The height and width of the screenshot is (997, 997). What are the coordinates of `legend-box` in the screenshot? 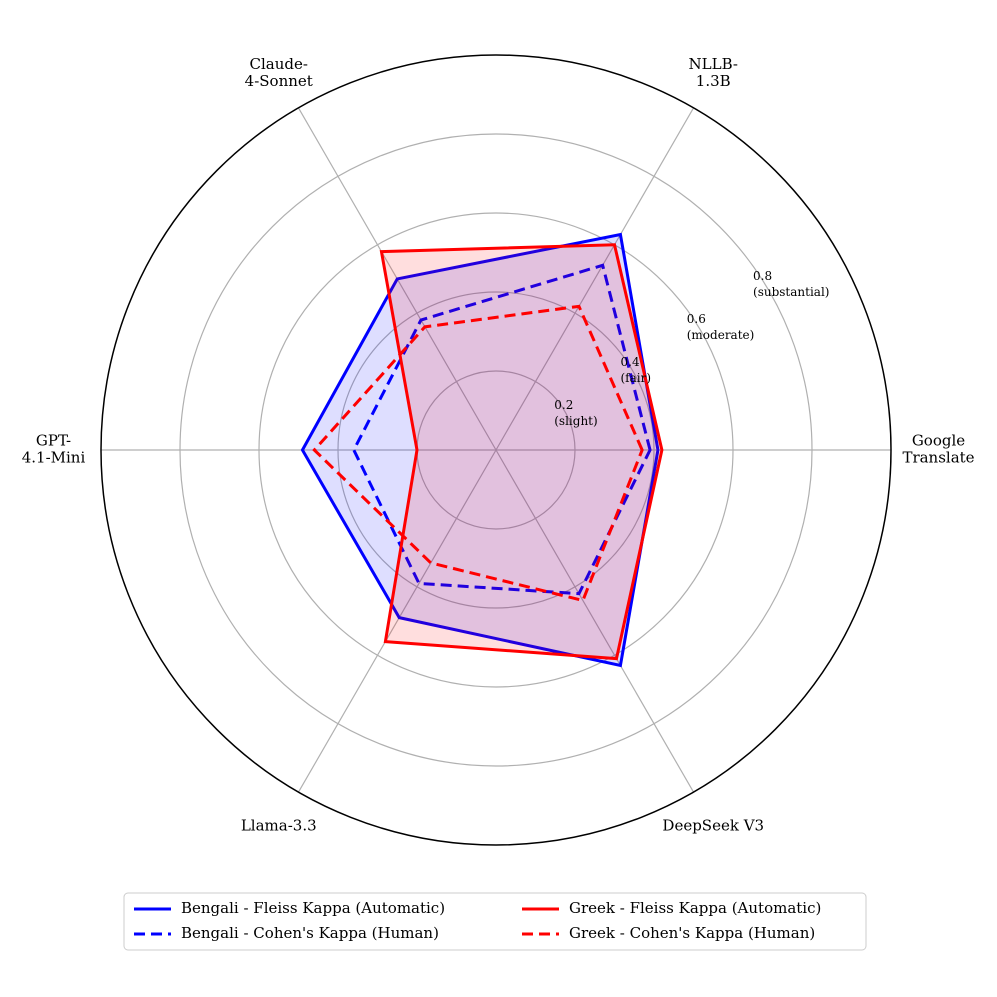 It's located at (495, 921).